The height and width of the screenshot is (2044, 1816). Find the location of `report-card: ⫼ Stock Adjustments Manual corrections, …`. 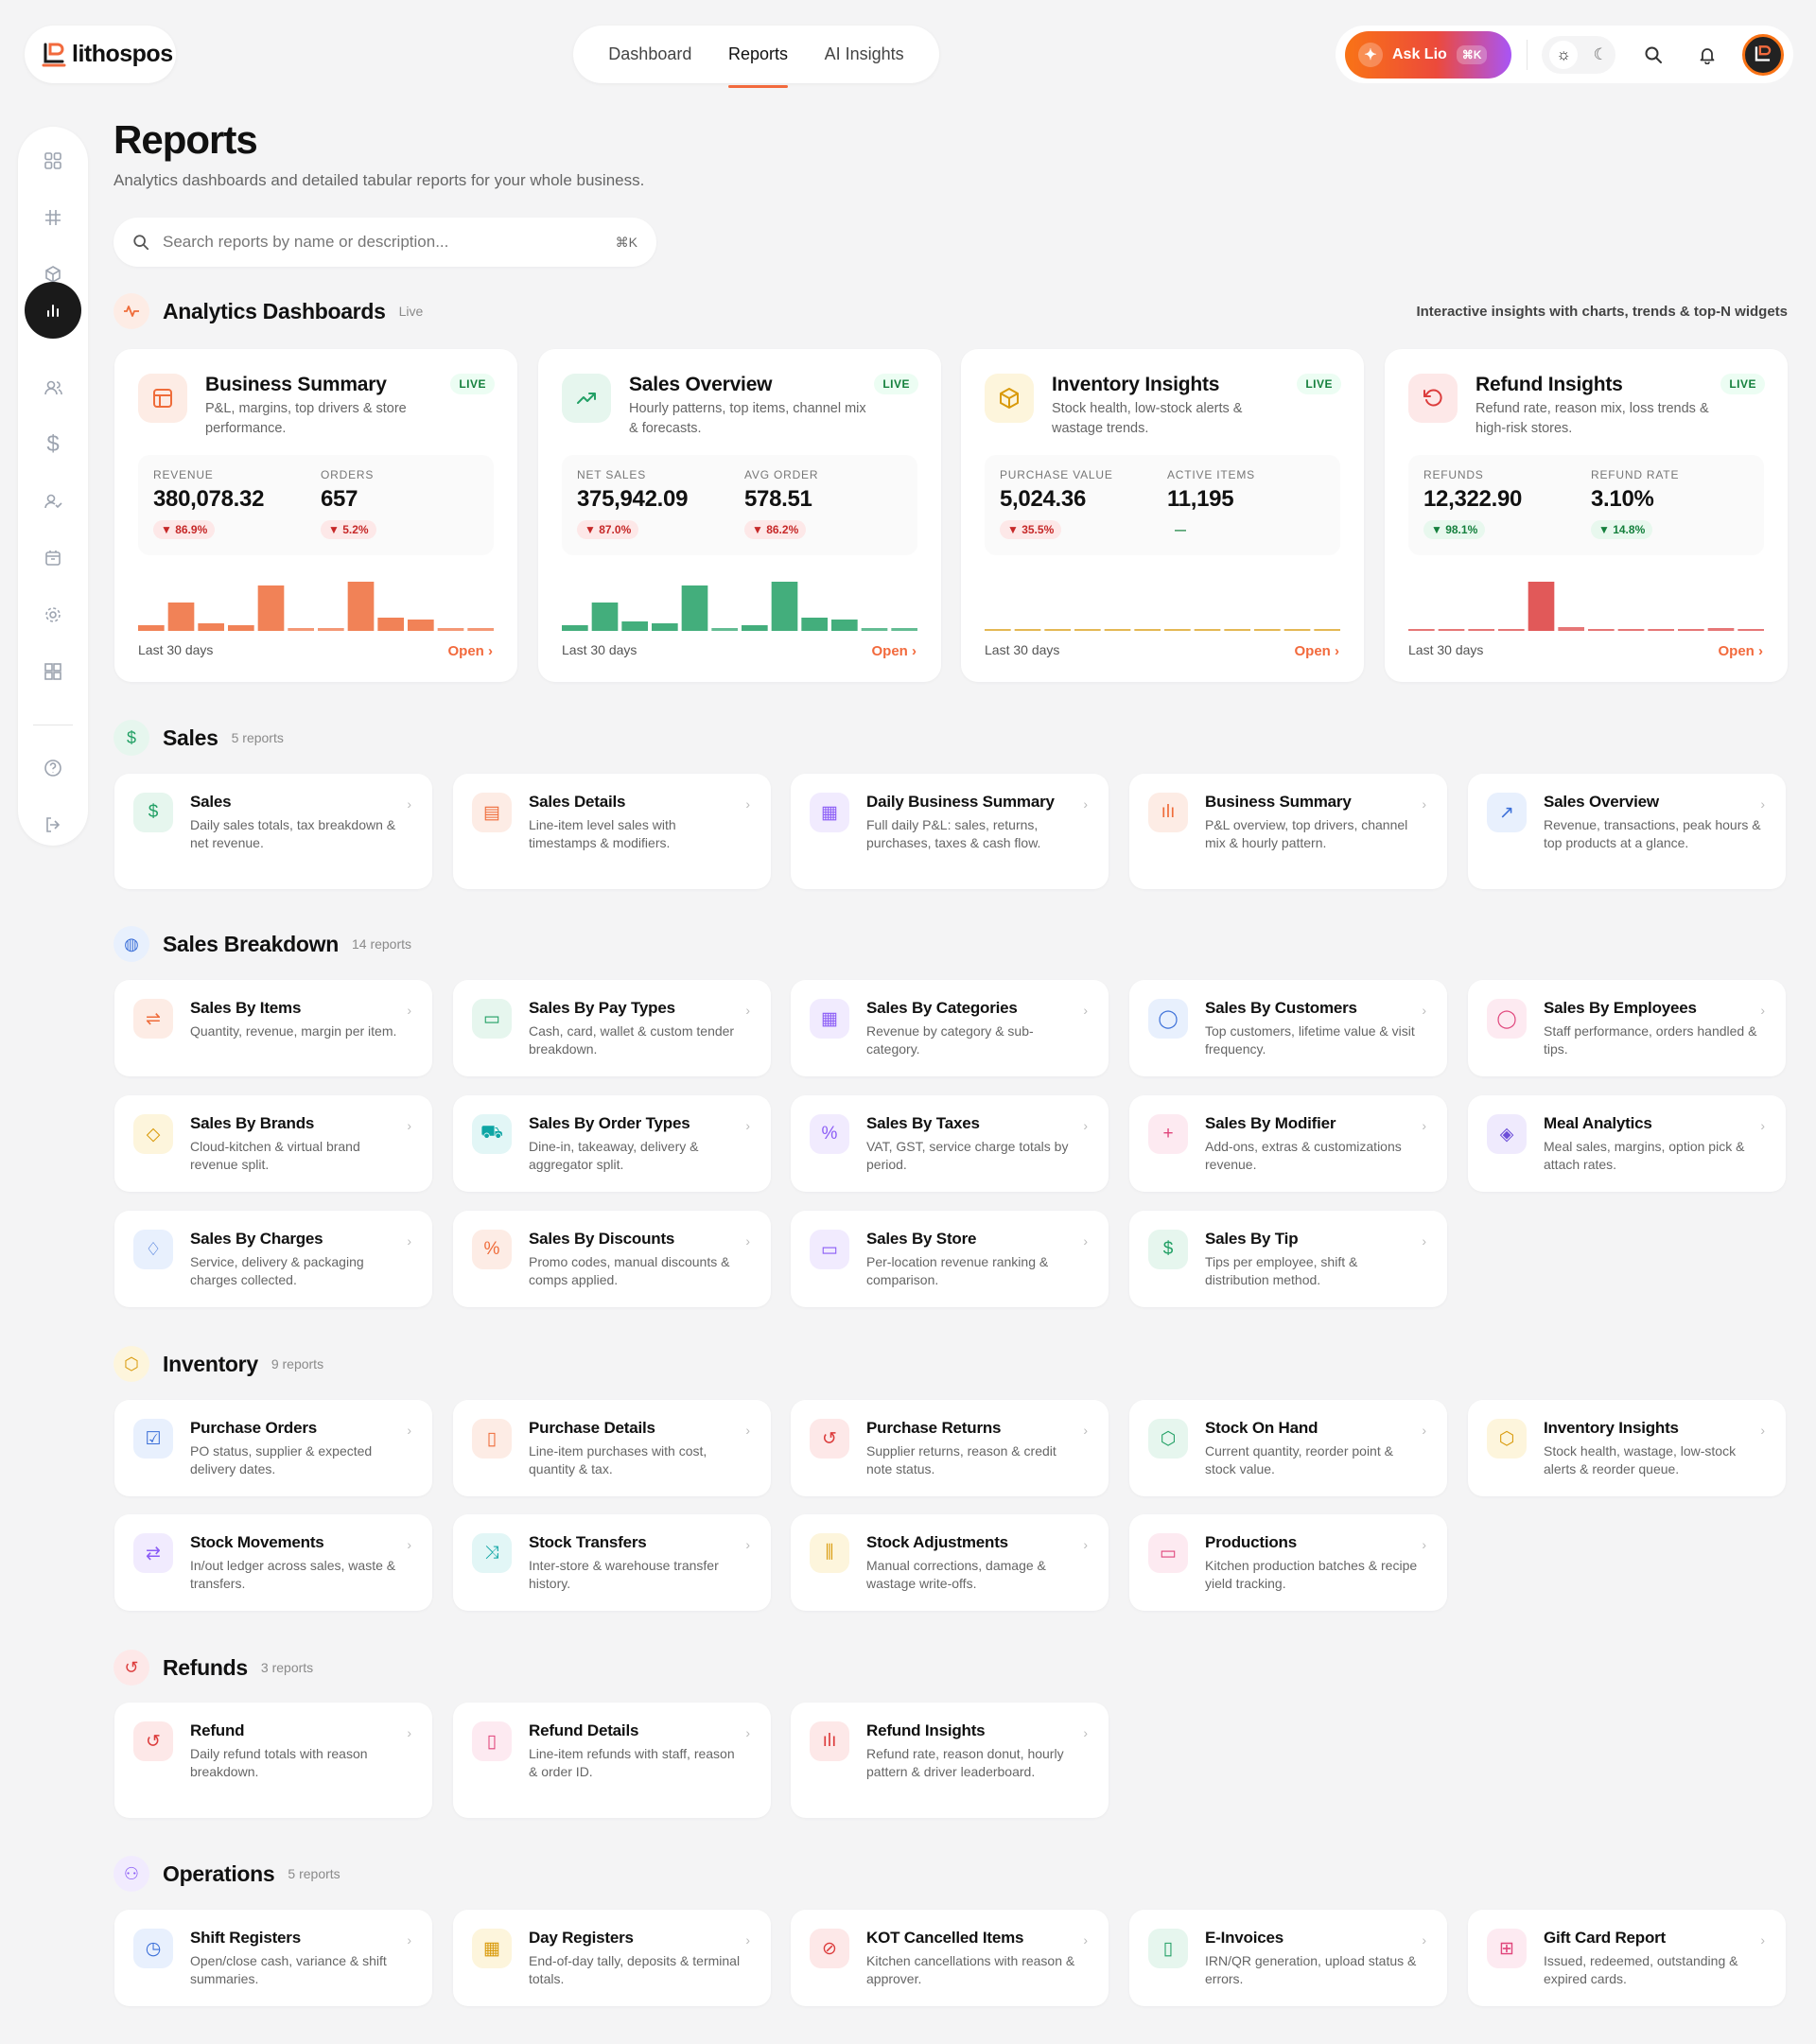

report-card: ⫼ Stock Adjustments Manual corrections, … is located at coordinates (950, 1562).